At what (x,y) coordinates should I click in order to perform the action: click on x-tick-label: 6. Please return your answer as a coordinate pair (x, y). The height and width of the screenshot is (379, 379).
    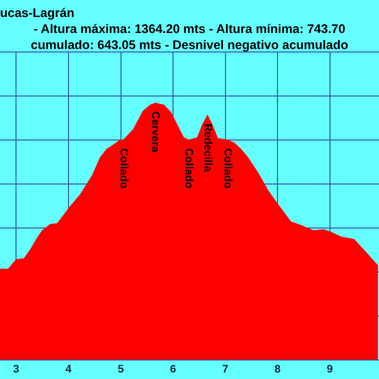
    Looking at the image, I should click on (173, 369).